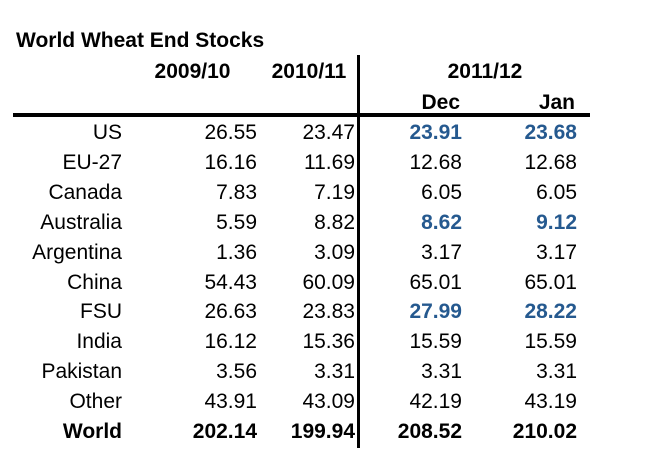 The image size is (648, 459). I want to click on table-row: EU-27 16.16 11.69 12.68 12.68, so click(295, 163).